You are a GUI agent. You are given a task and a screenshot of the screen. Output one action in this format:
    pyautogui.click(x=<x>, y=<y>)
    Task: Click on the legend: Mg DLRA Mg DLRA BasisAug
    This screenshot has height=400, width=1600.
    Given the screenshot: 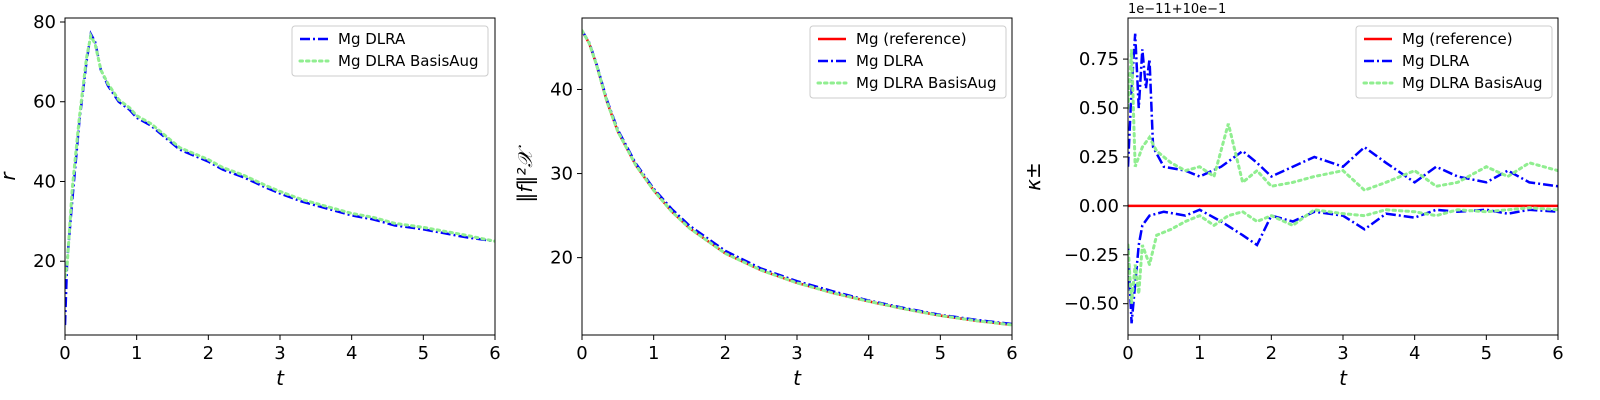 What is the action you would take?
    pyautogui.click(x=390, y=51)
    